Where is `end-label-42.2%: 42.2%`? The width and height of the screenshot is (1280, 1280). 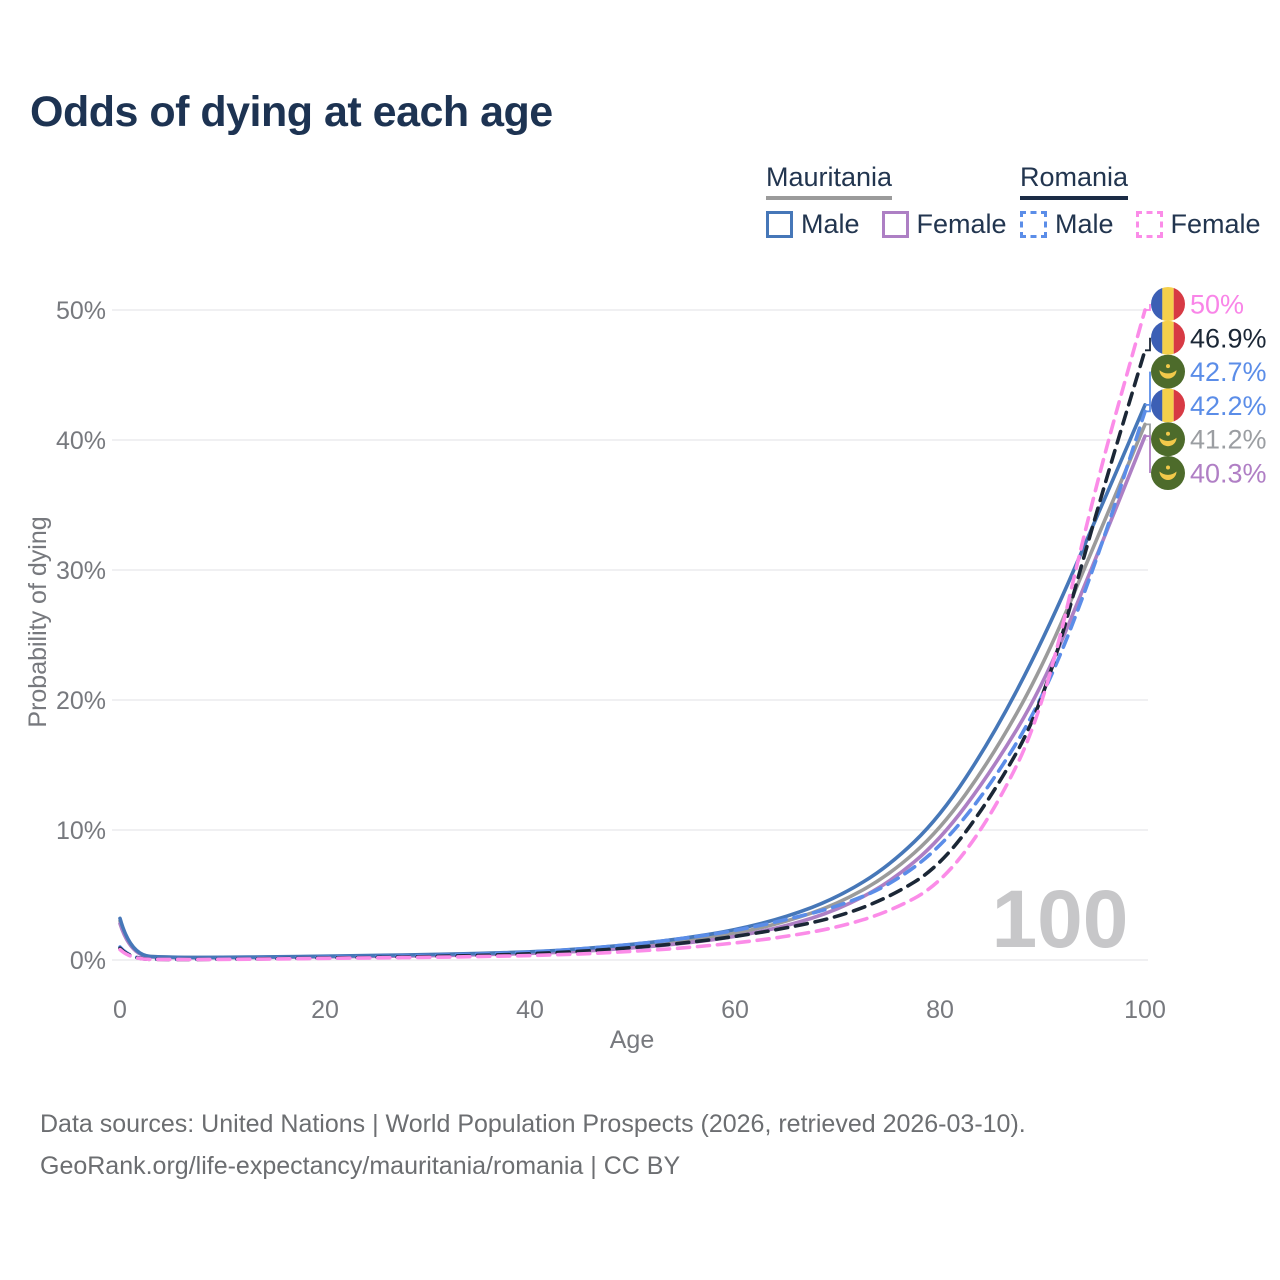
end-label-42.2%: 42.2% is located at coordinates (1228, 406).